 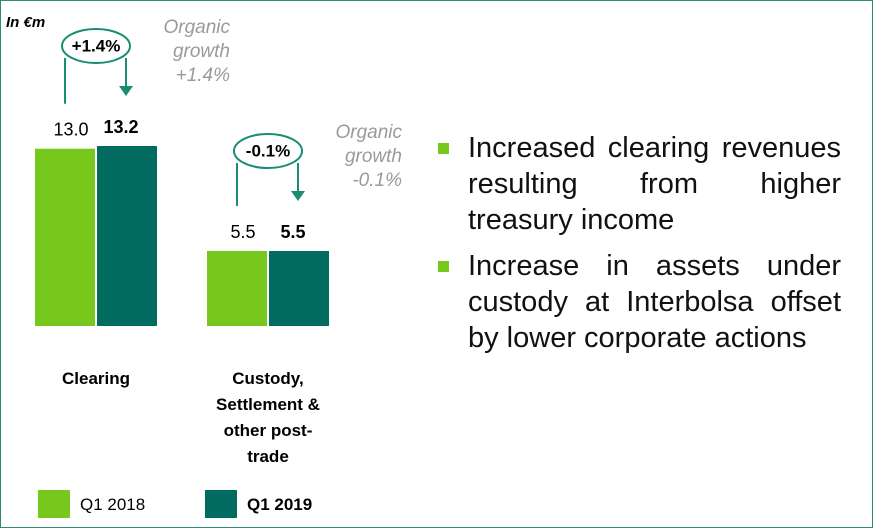 What do you see at coordinates (70, 129) in the screenshot?
I see `value-label: 13.0` at bounding box center [70, 129].